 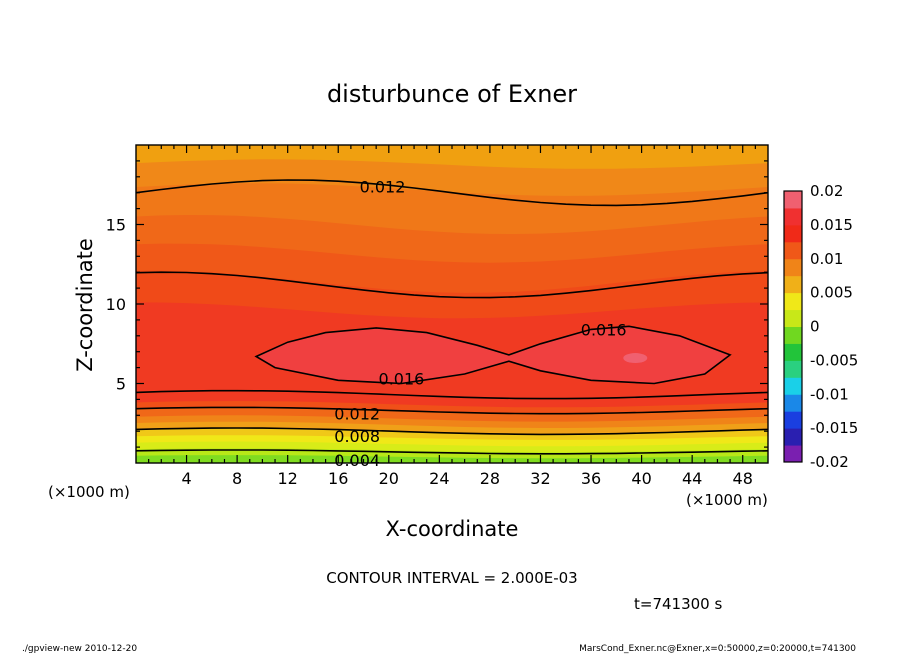 What do you see at coordinates (604, 329) in the screenshot?
I see `contour-label-1: 0.016` at bounding box center [604, 329].